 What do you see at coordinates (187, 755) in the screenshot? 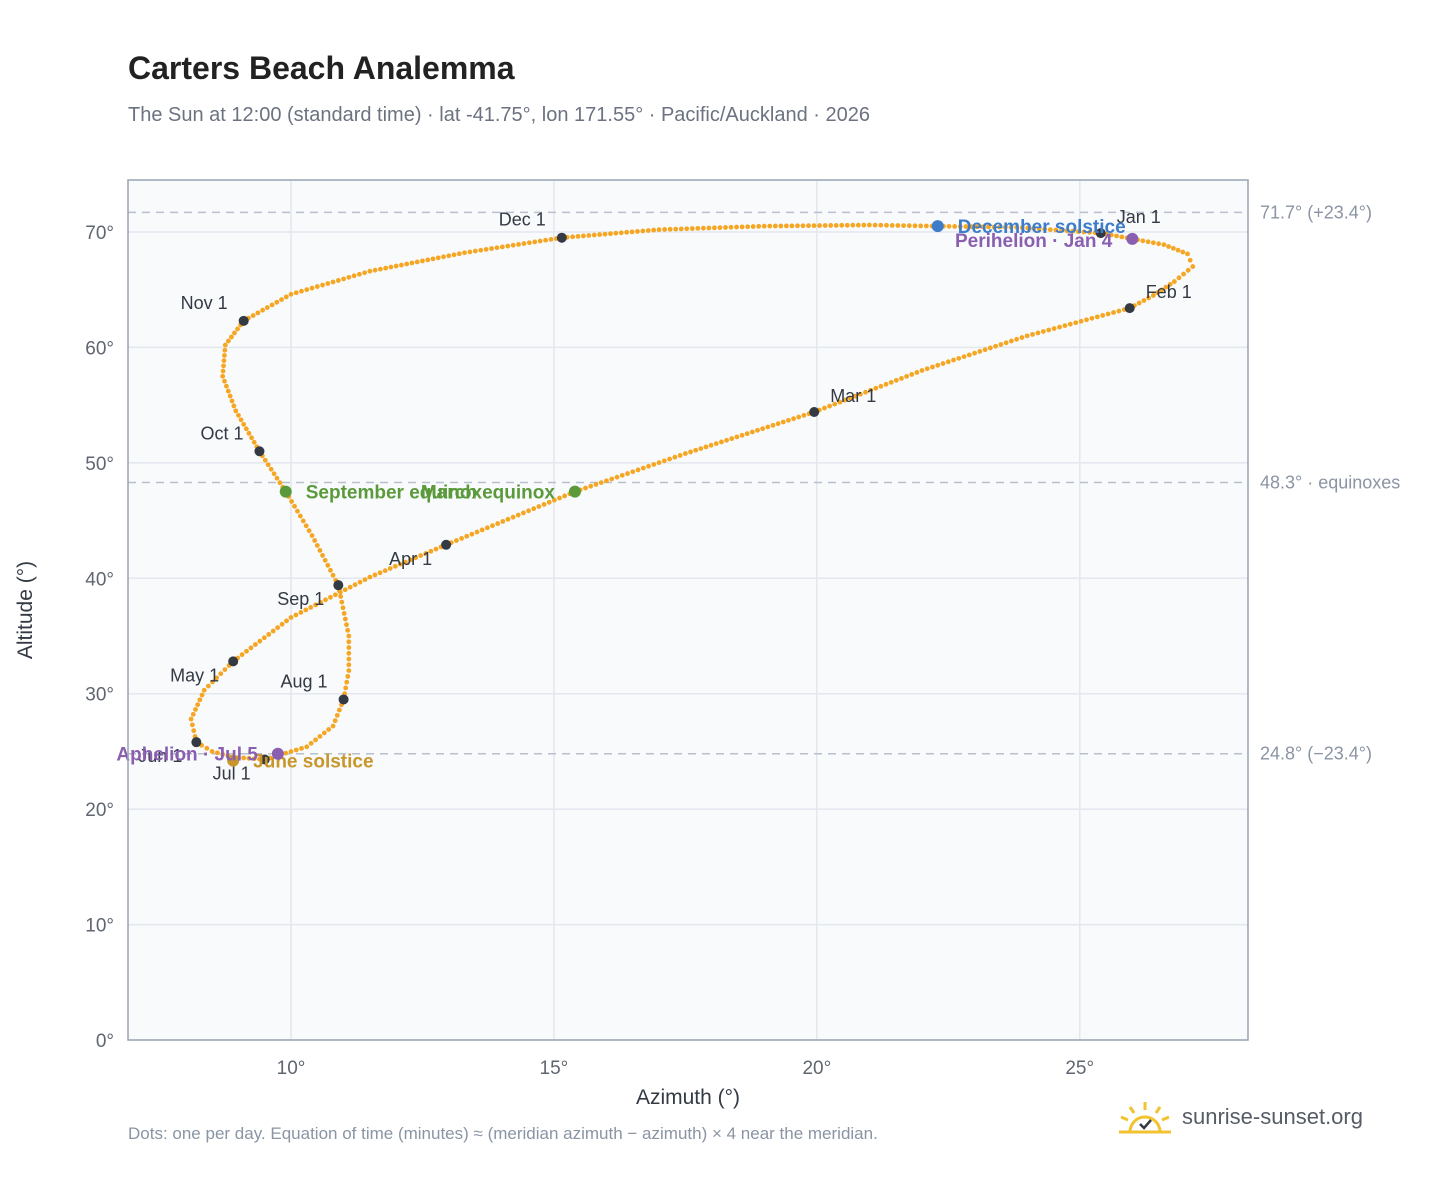
I see `event-label: Aphelion · Jul 5` at bounding box center [187, 755].